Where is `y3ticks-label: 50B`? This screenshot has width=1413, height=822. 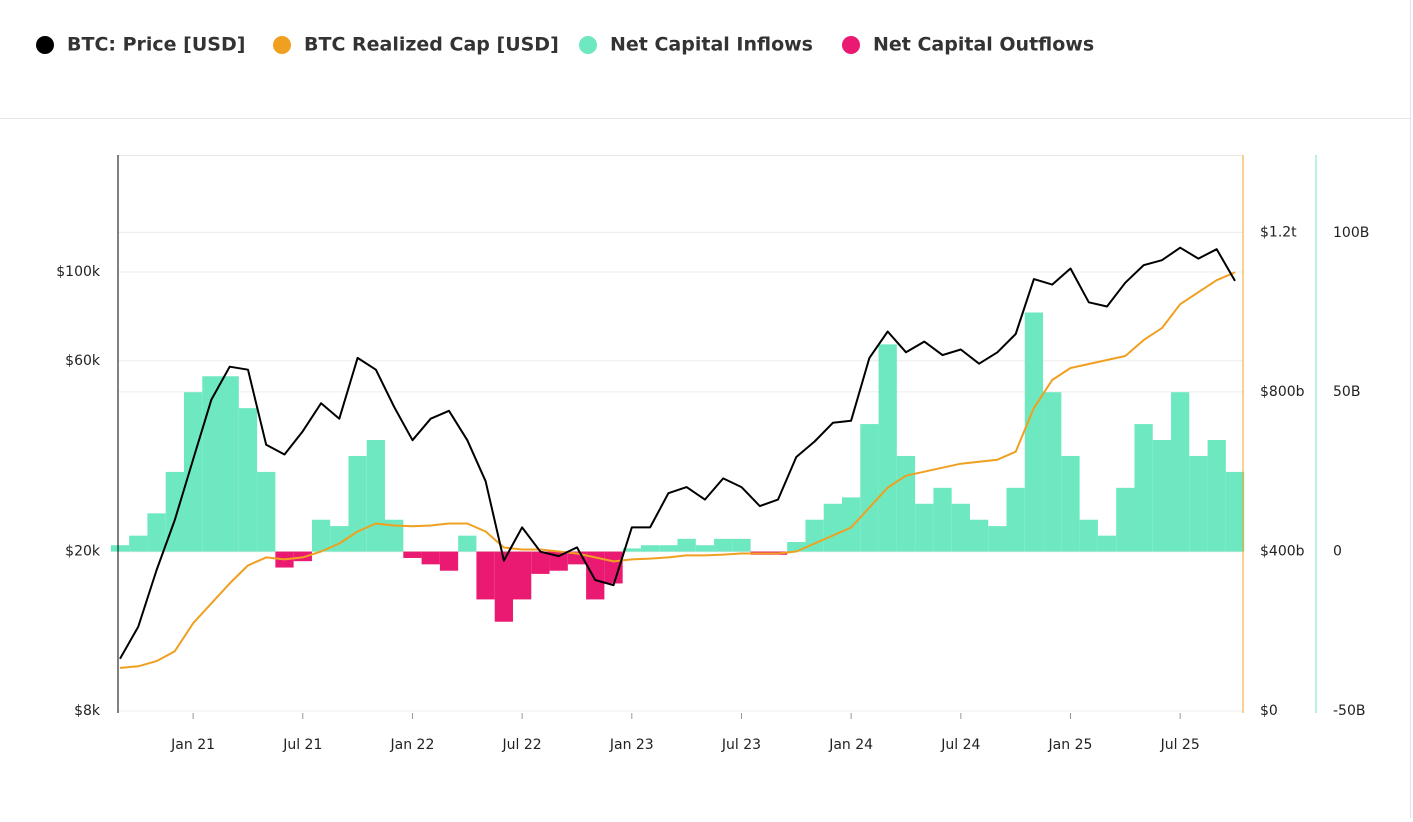 y3ticks-label: 50B is located at coordinates (1346, 392).